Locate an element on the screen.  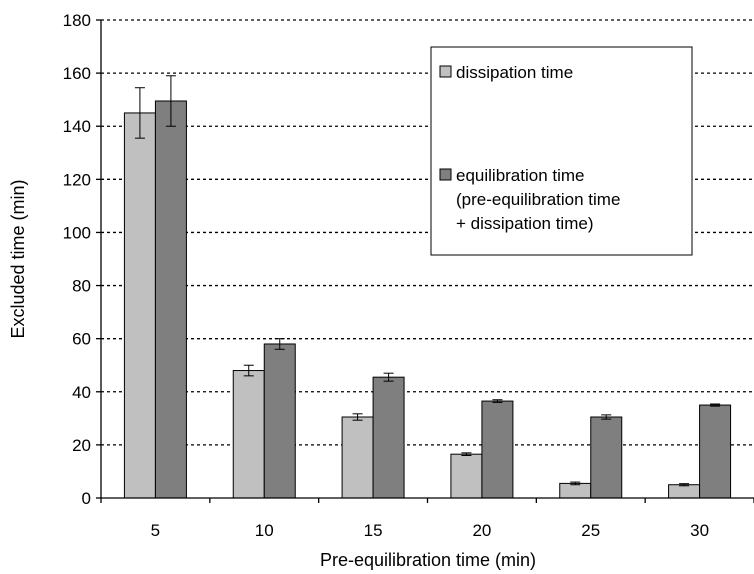
y-tick-label: 60 is located at coordinates (81, 339).